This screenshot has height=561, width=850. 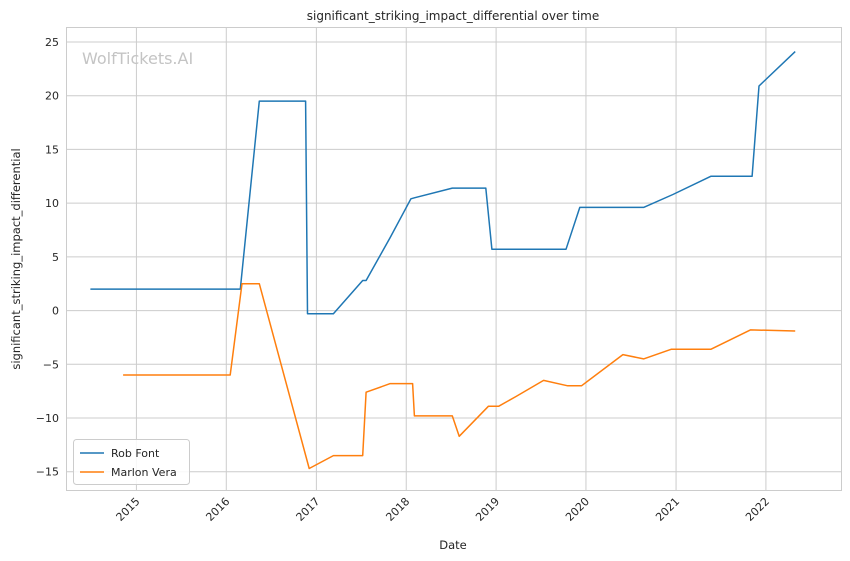 What do you see at coordinates (52, 149) in the screenshot?
I see `y-tick-label: 15` at bounding box center [52, 149].